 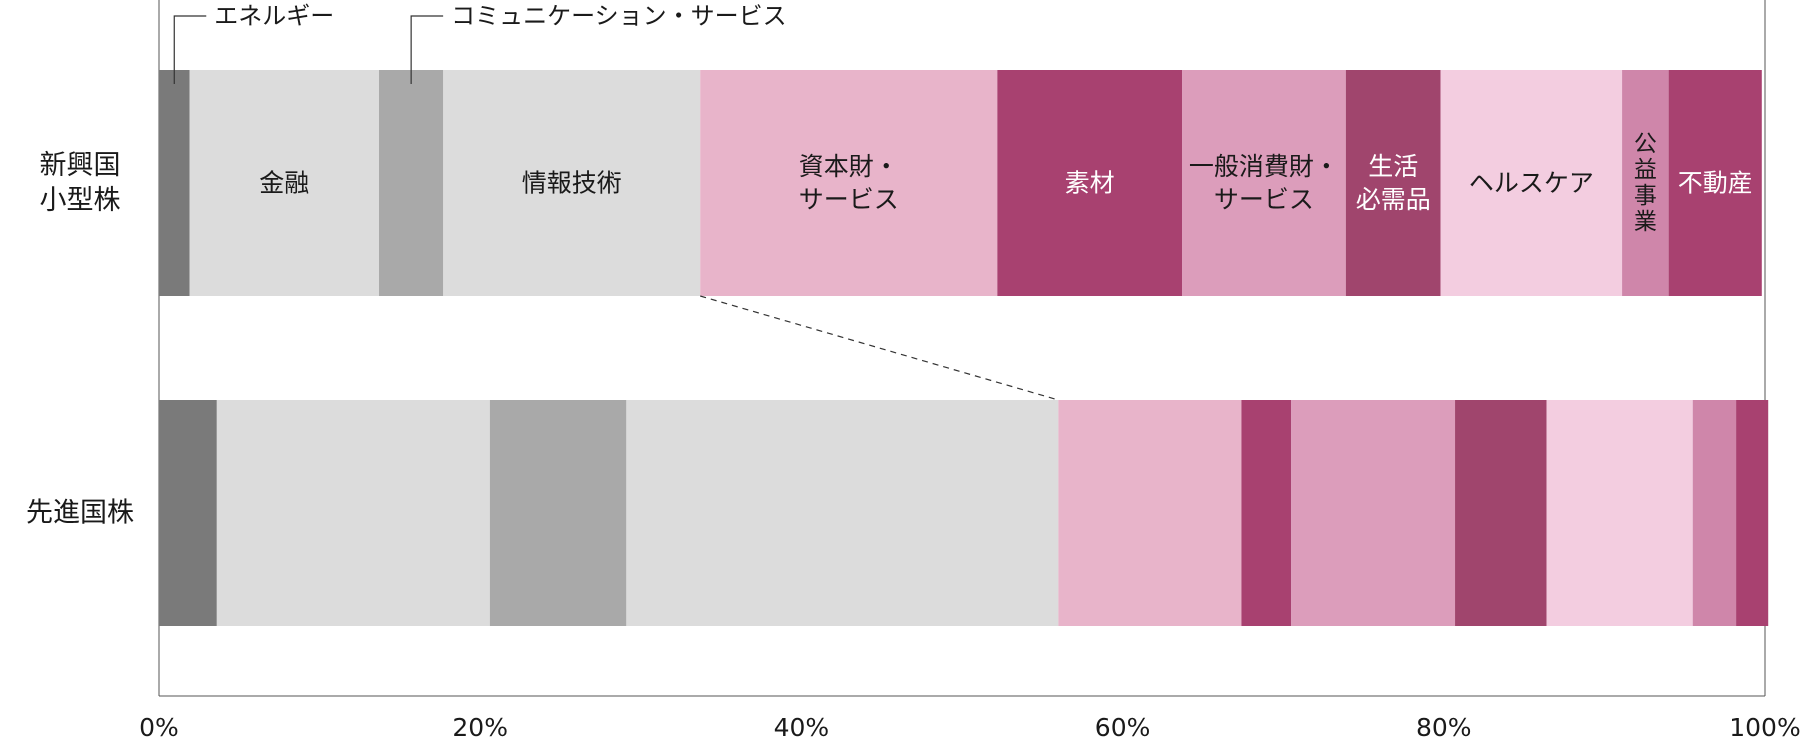 What do you see at coordinates (849, 183) in the screenshot?
I see `bar-segment-0-資本財-サービス` at bounding box center [849, 183].